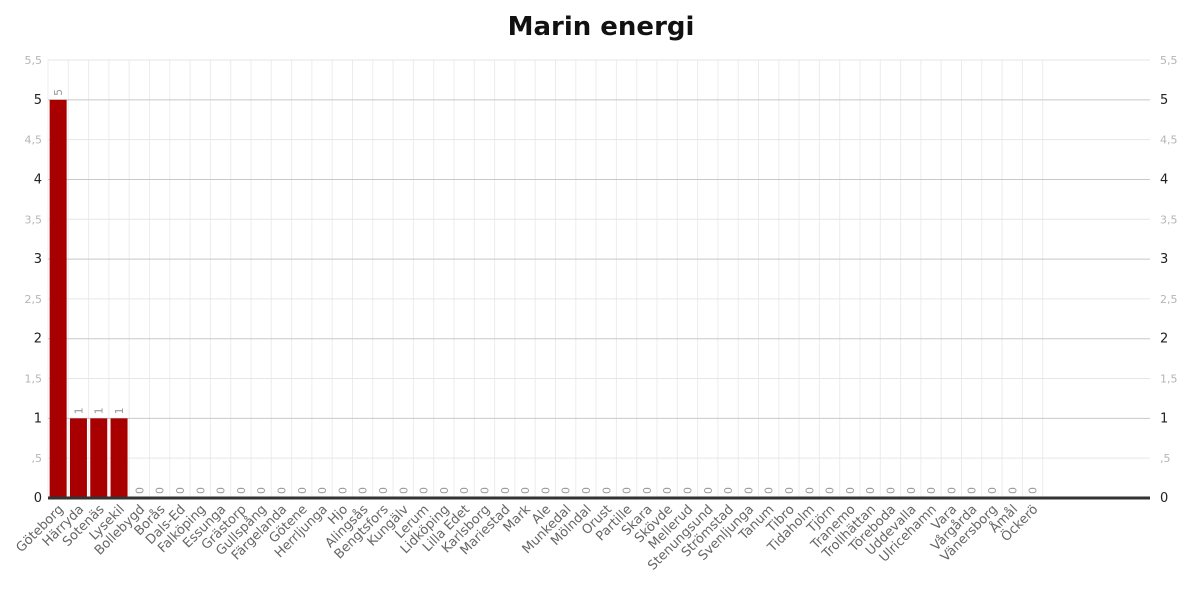 This screenshot has width=1182, height=590. Describe the element at coordinates (38, 259) in the screenshot. I see `y-tick-label-left: 3` at that location.